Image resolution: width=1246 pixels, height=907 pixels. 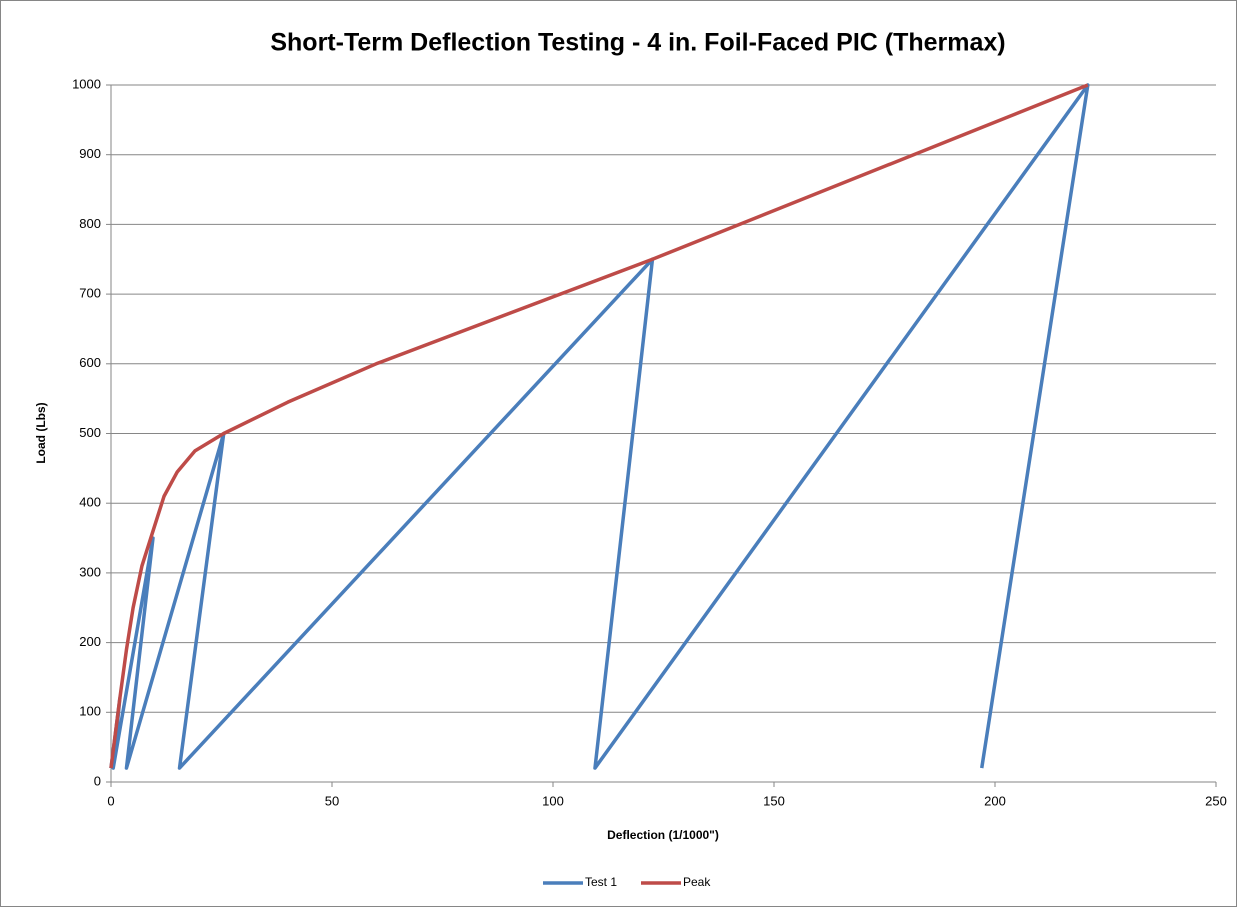 What do you see at coordinates (90, 293) in the screenshot?
I see `y-tick-label: 700` at bounding box center [90, 293].